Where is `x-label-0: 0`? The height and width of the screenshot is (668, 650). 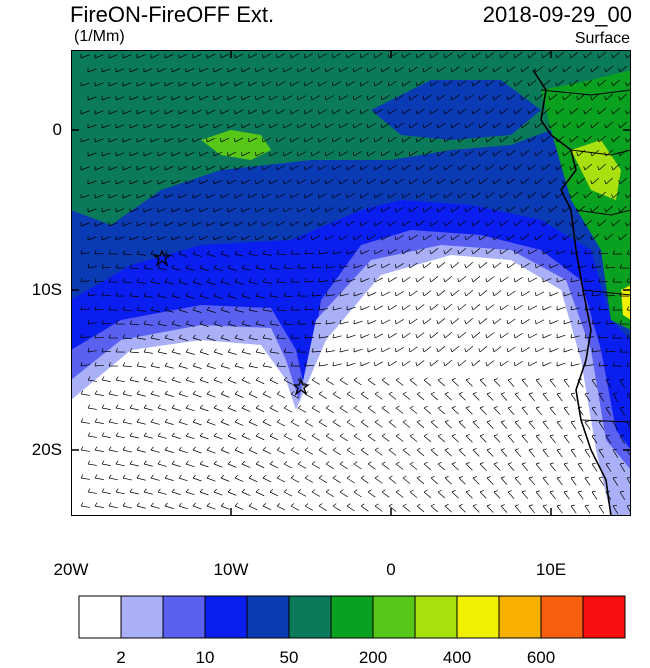
x-label-0: 0 is located at coordinates (391, 570).